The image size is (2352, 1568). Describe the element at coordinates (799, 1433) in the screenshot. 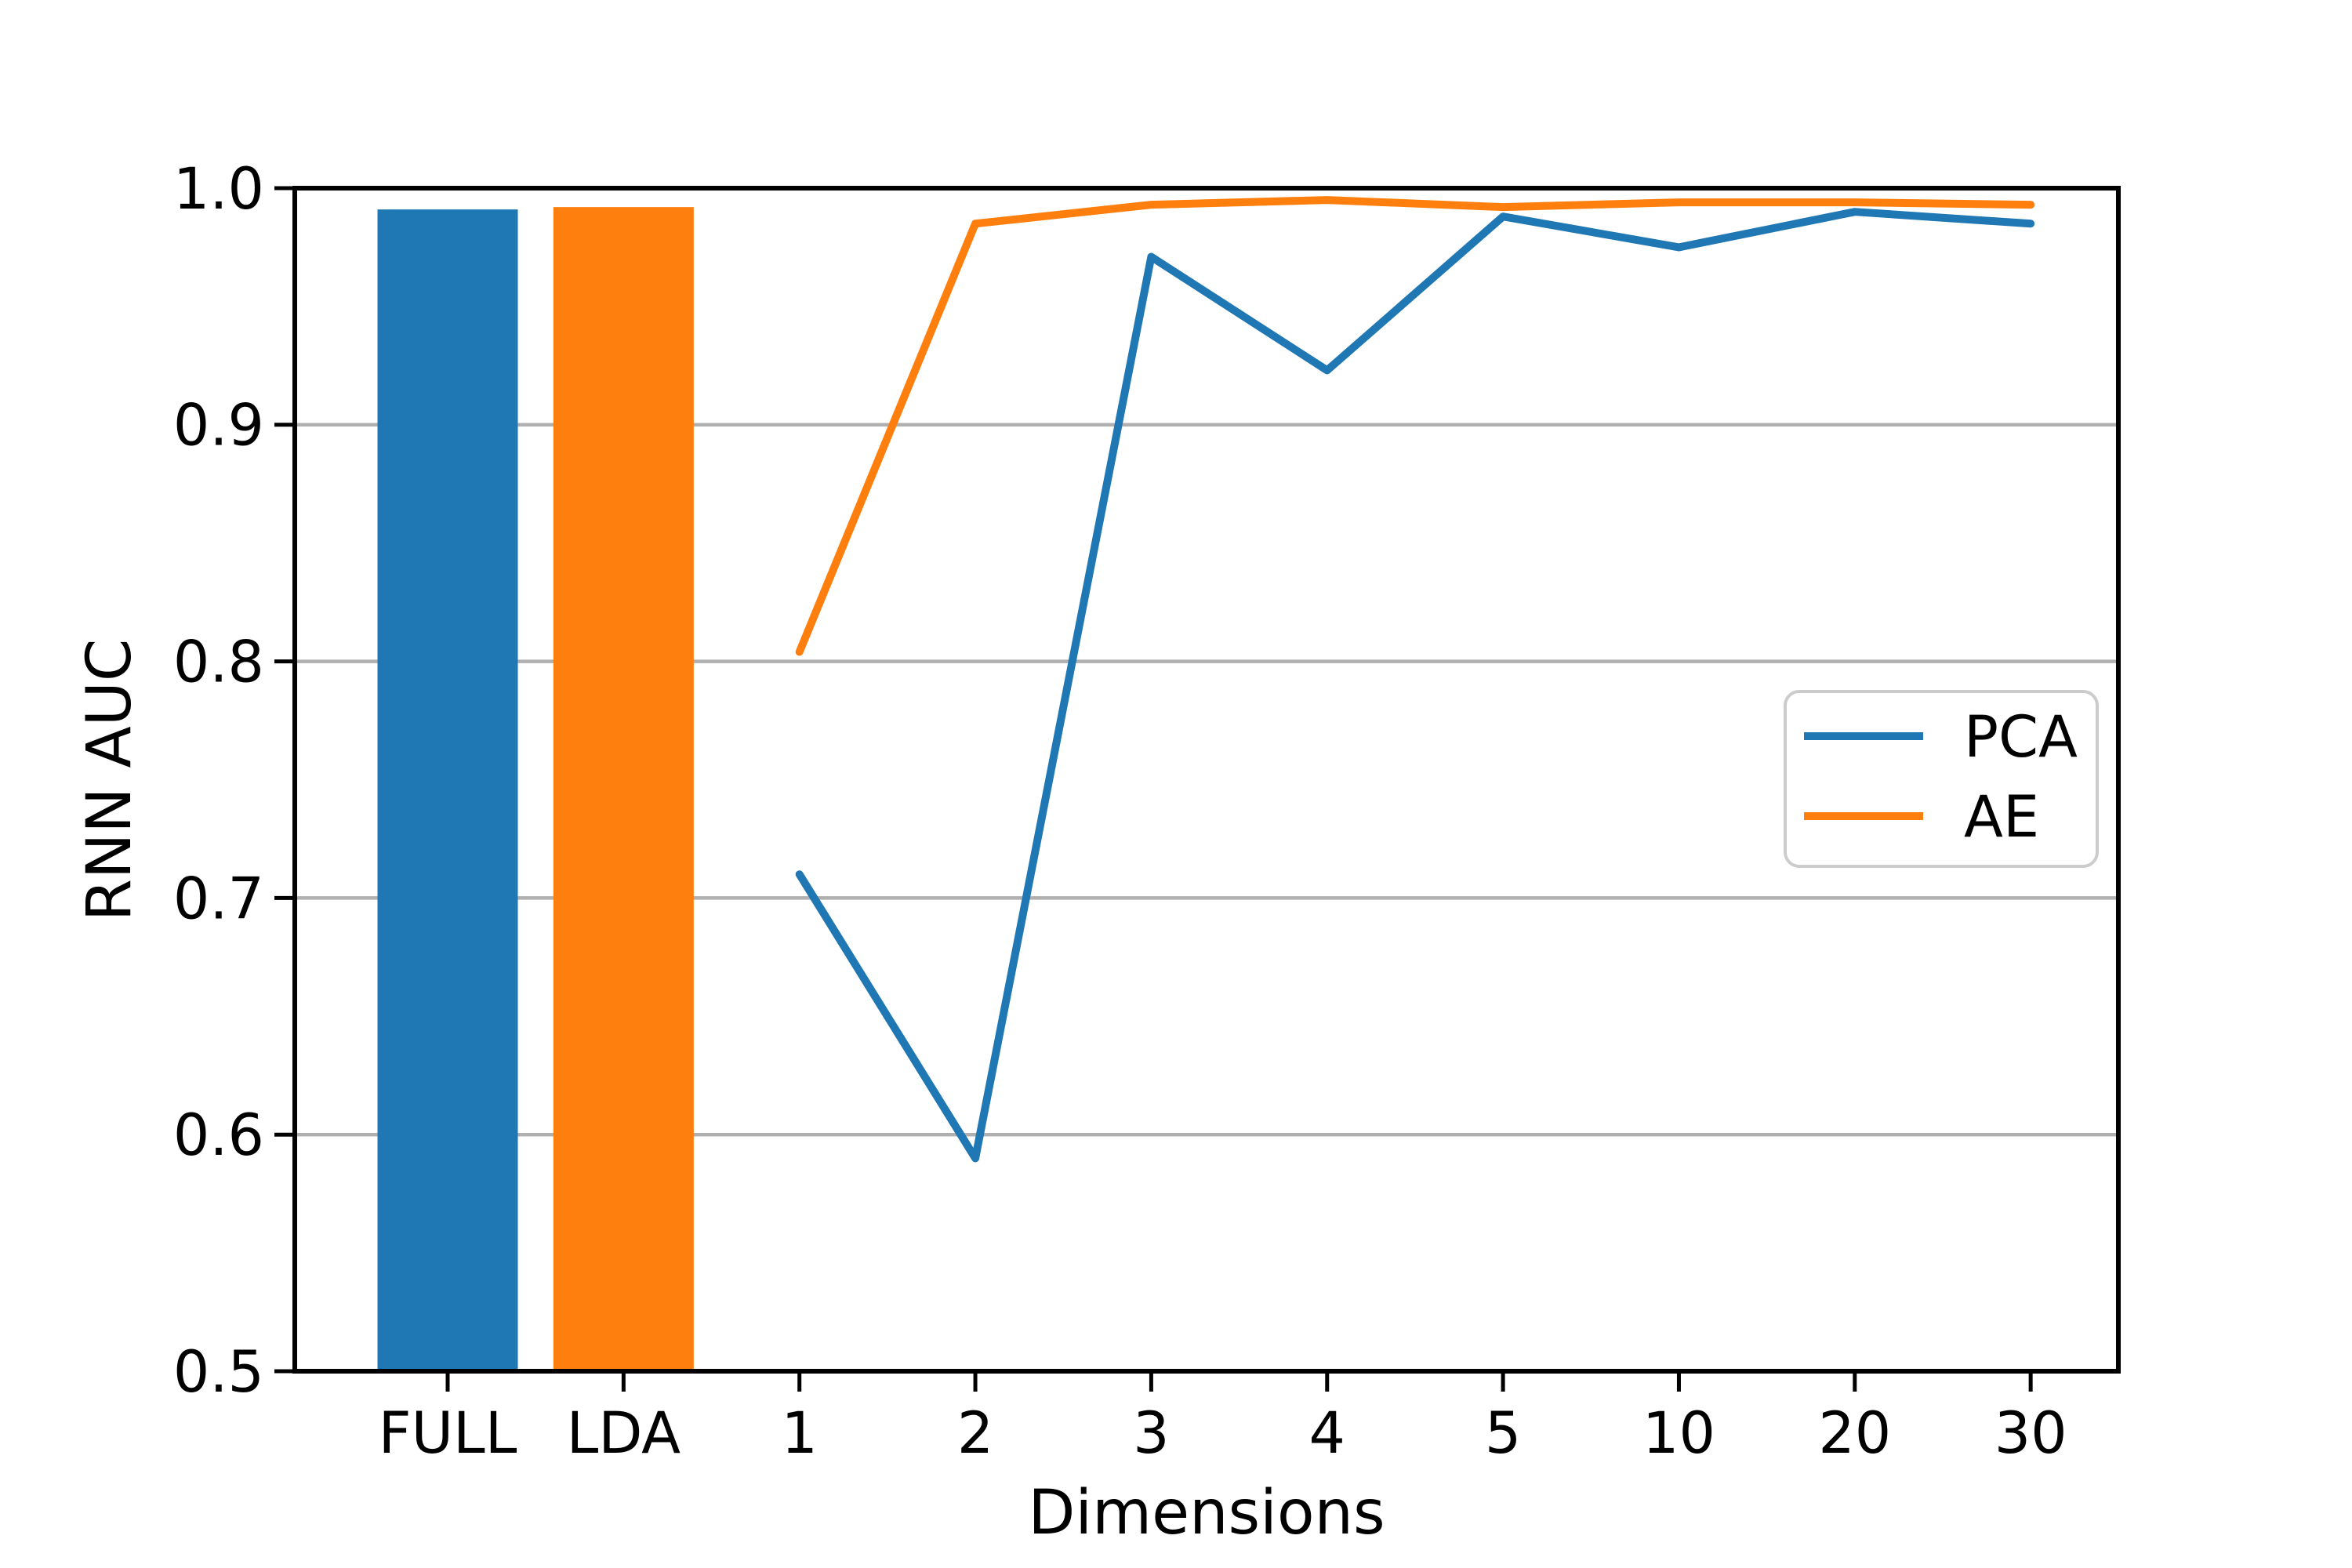

I see `x-tick-label: 1` at that location.